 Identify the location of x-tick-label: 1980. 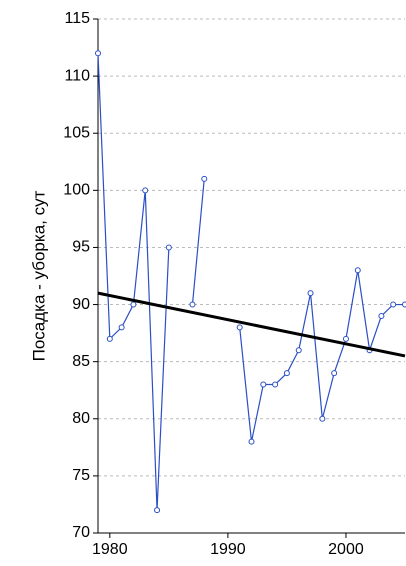
(110, 549).